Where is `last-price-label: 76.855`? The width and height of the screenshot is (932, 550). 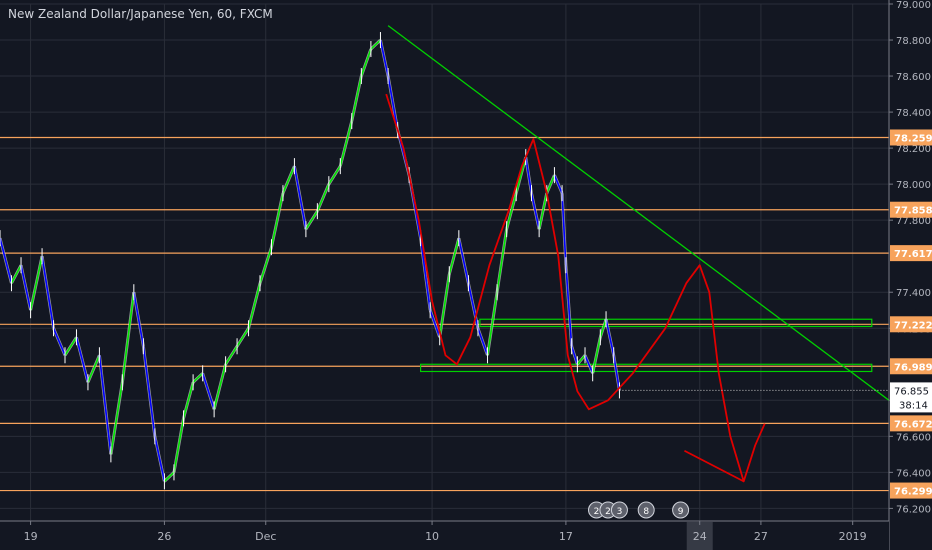 last-price-label: 76.855 is located at coordinates (911, 391).